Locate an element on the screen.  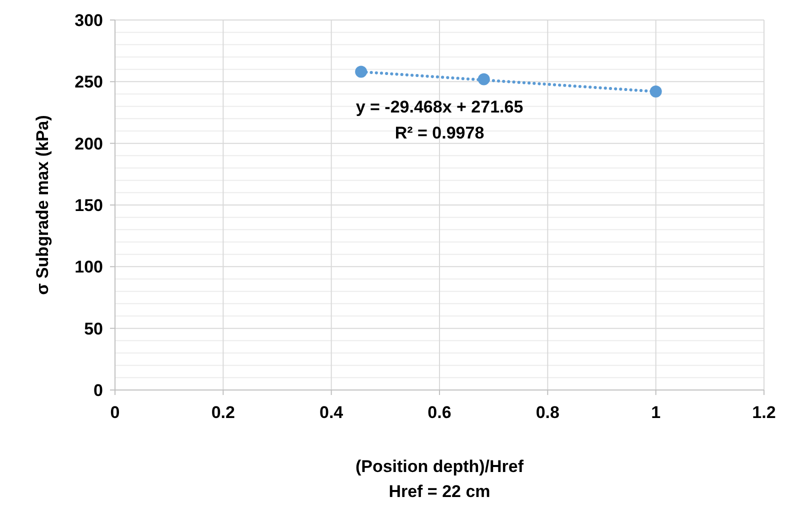
y-tick-label: 200 is located at coordinates (88, 144).